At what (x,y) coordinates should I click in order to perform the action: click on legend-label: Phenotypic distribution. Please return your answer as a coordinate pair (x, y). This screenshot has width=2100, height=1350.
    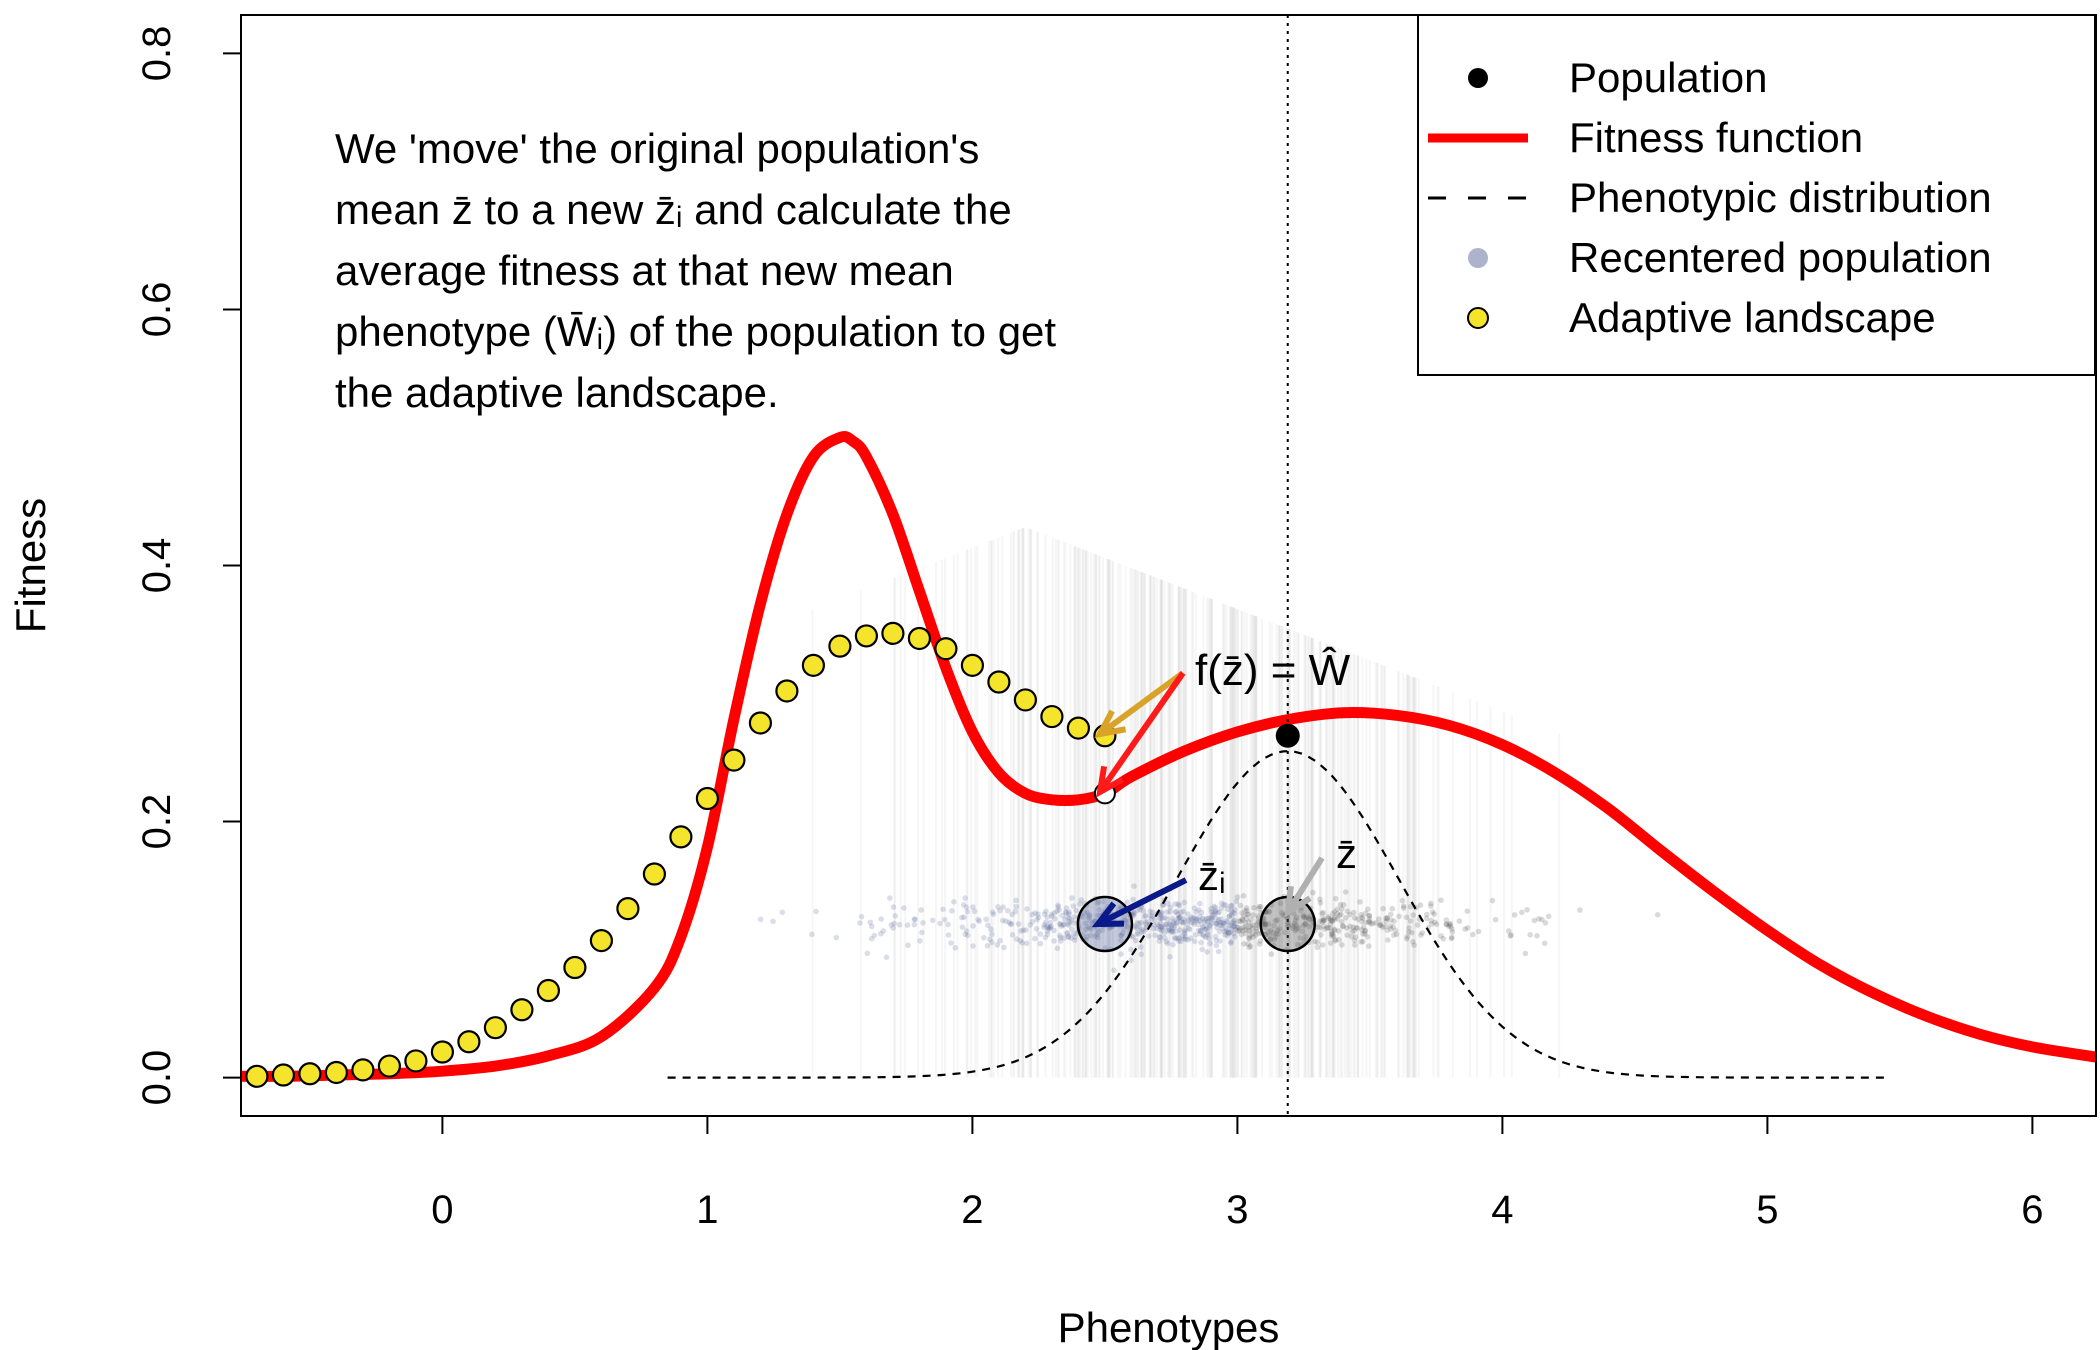
    Looking at the image, I should click on (1780, 197).